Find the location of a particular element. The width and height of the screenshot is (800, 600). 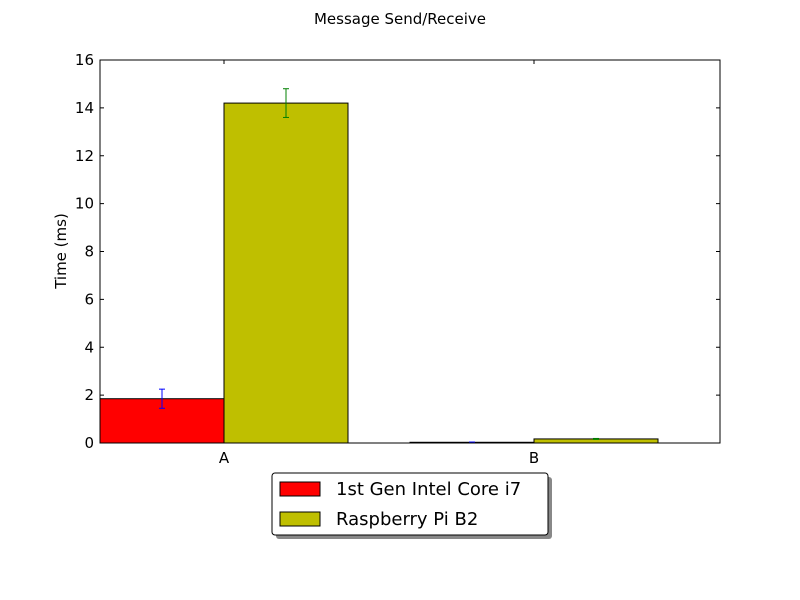

y-tick-label: 12 is located at coordinates (84, 156).